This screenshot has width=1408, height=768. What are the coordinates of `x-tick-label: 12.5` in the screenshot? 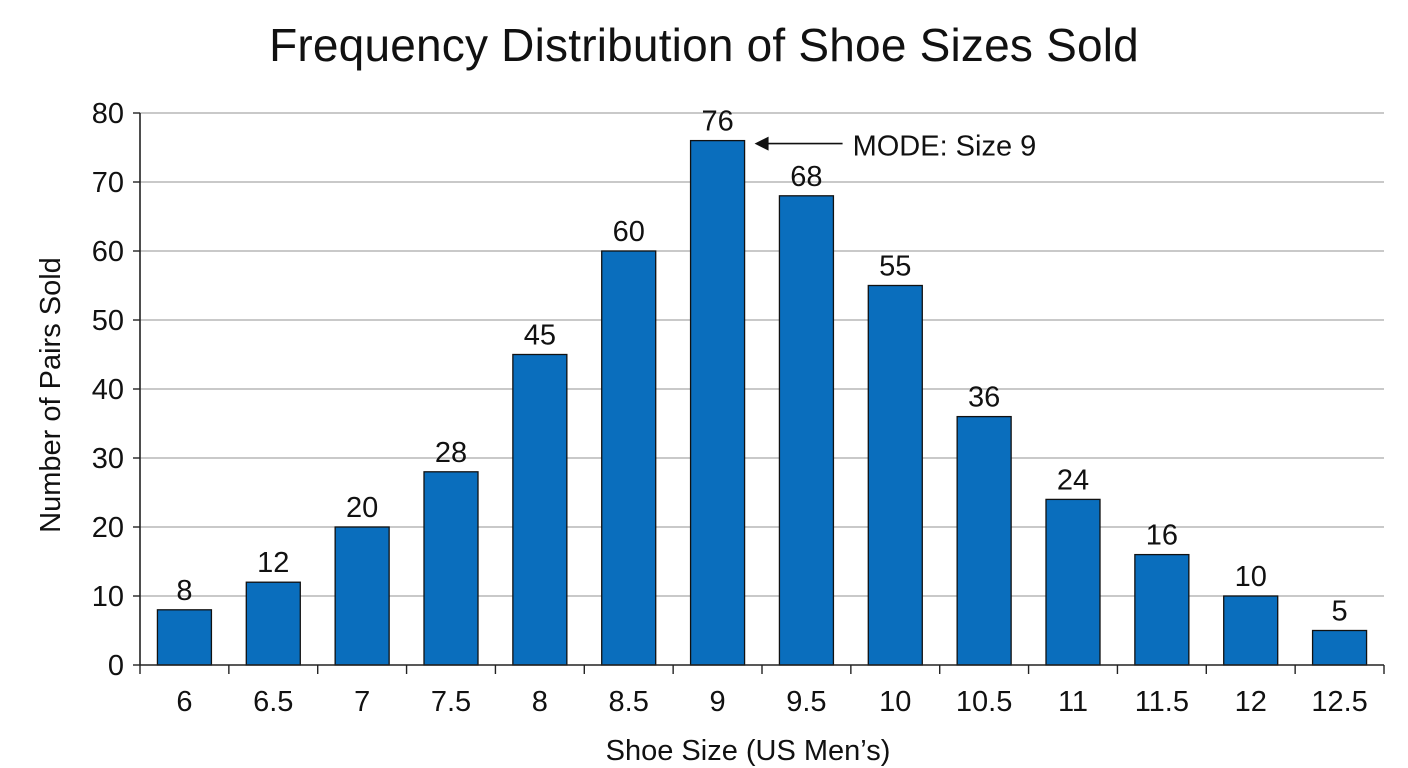 It's located at (1339, 702).